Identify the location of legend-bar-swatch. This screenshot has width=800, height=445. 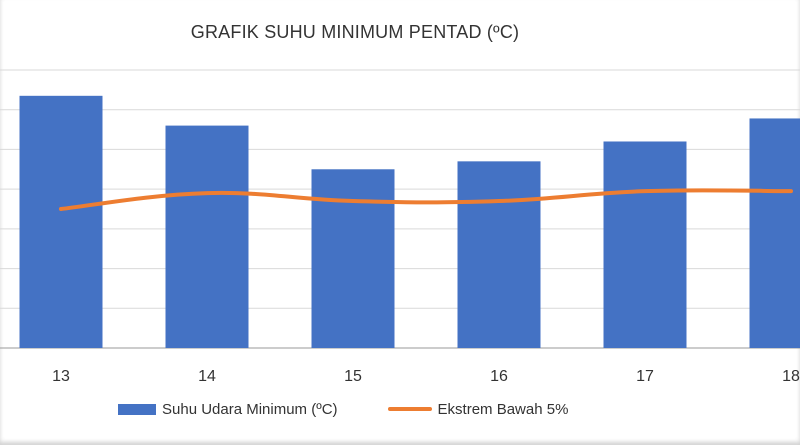
(137, 409).